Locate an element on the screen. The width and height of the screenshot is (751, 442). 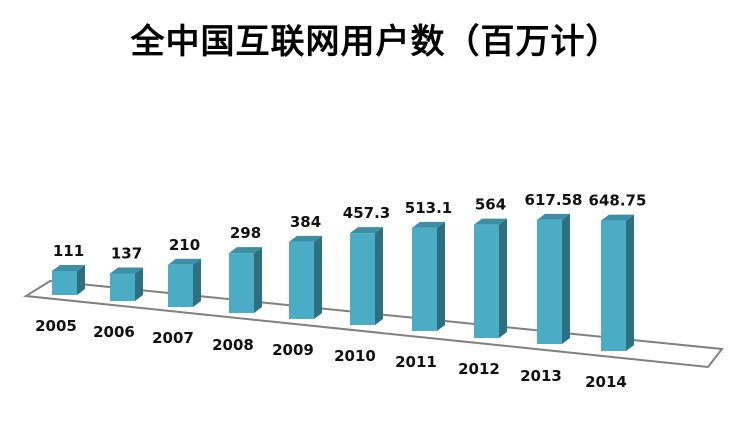
bar-2008 is located at coordinates (245, 280).